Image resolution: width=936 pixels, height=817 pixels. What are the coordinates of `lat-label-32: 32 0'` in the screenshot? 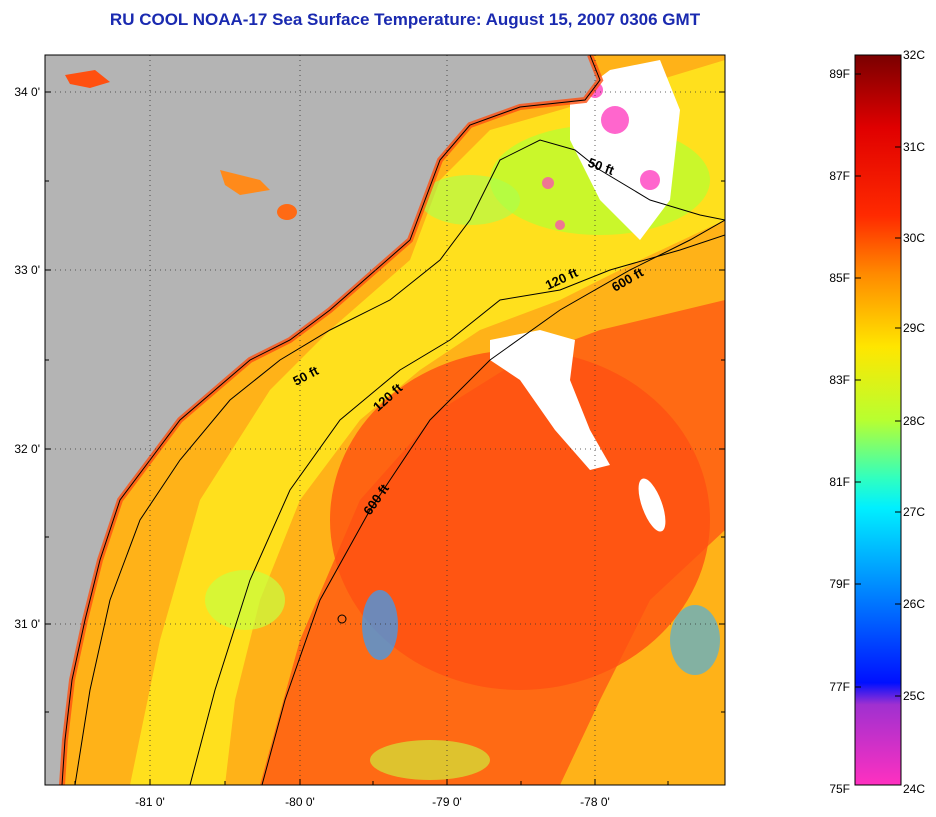 It's located at (27, 449).